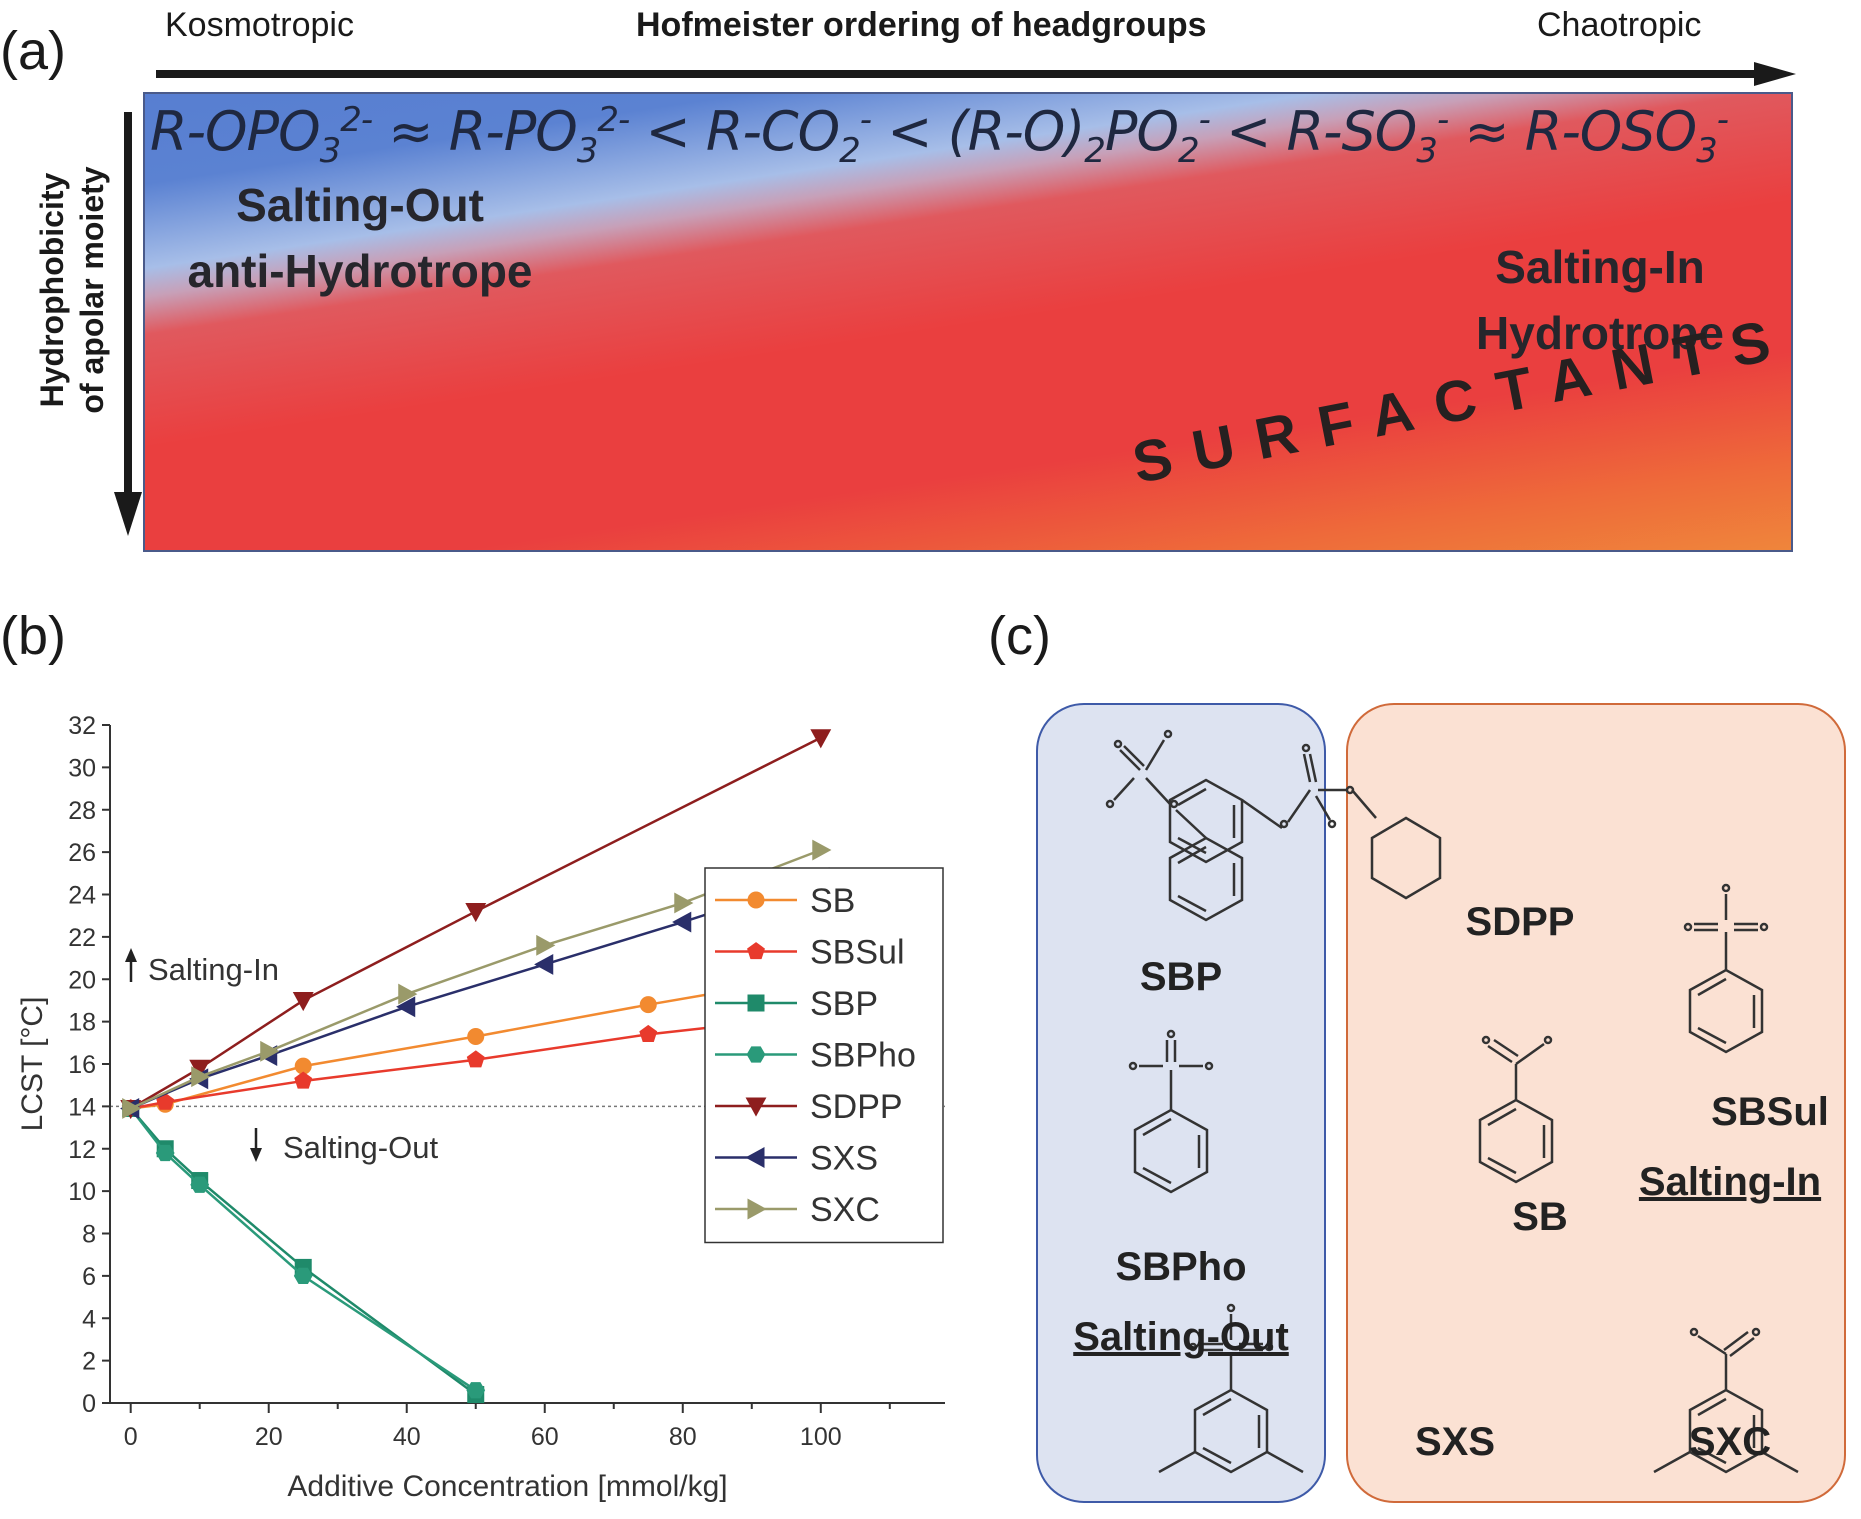 This screenshot has height=1519, width=1861. What do you see at coordinates (1770, 1112) in the screenshot?
I see `sbsul-label: SBSul` at bounding box center [1770, 1112].